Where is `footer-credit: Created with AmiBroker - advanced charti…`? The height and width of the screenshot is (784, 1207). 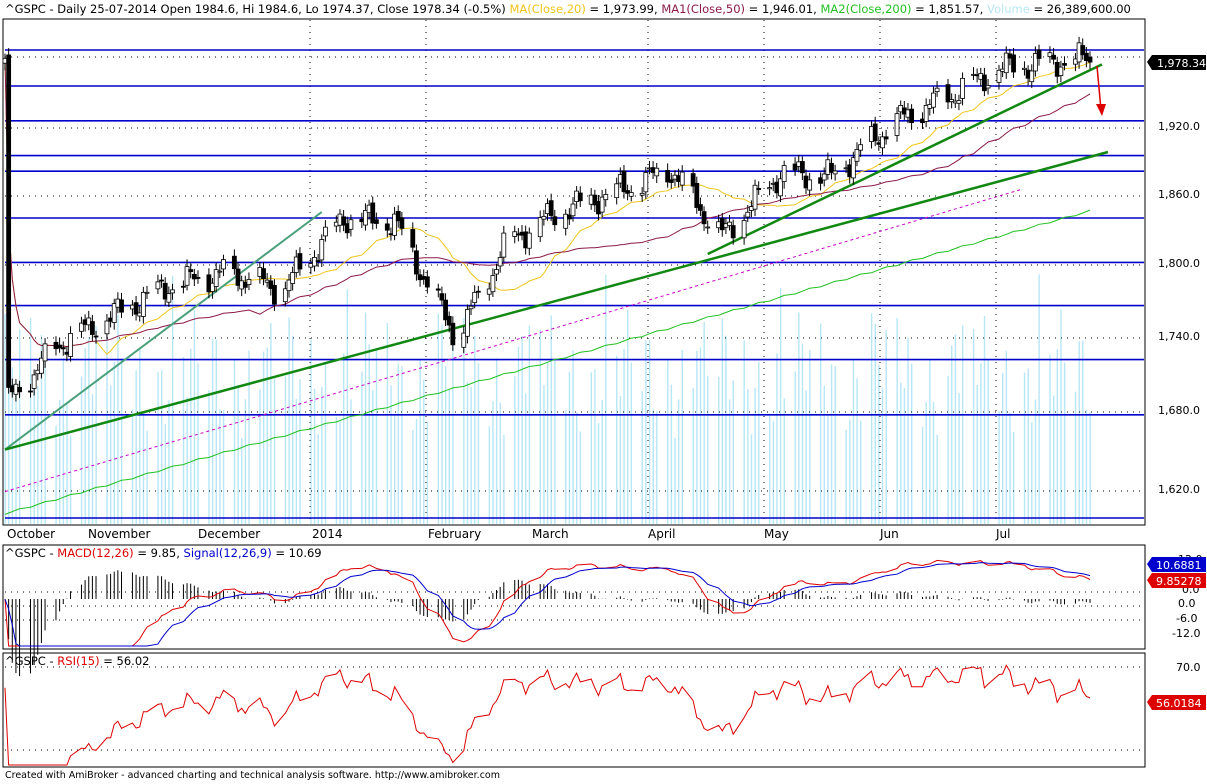
footer-credit: Created with AmiBroker - advanced charti… is located at coordinates (252, 775).